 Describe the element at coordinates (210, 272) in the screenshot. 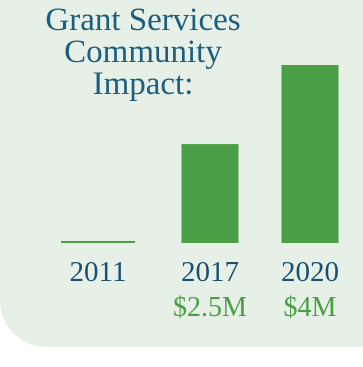

I see `category-label: 2017` at that location.